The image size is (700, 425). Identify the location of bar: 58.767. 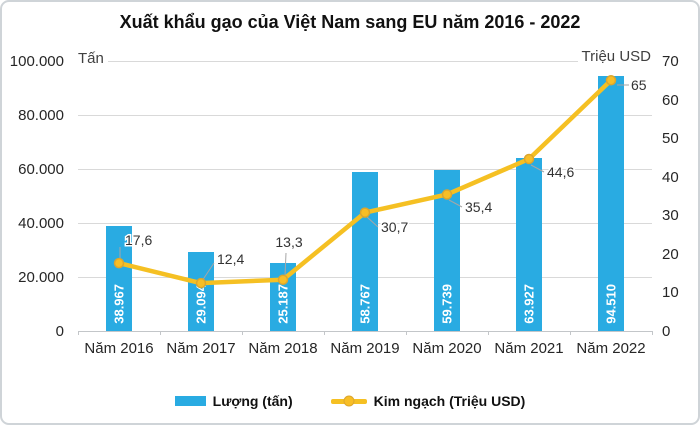
(365, 251).